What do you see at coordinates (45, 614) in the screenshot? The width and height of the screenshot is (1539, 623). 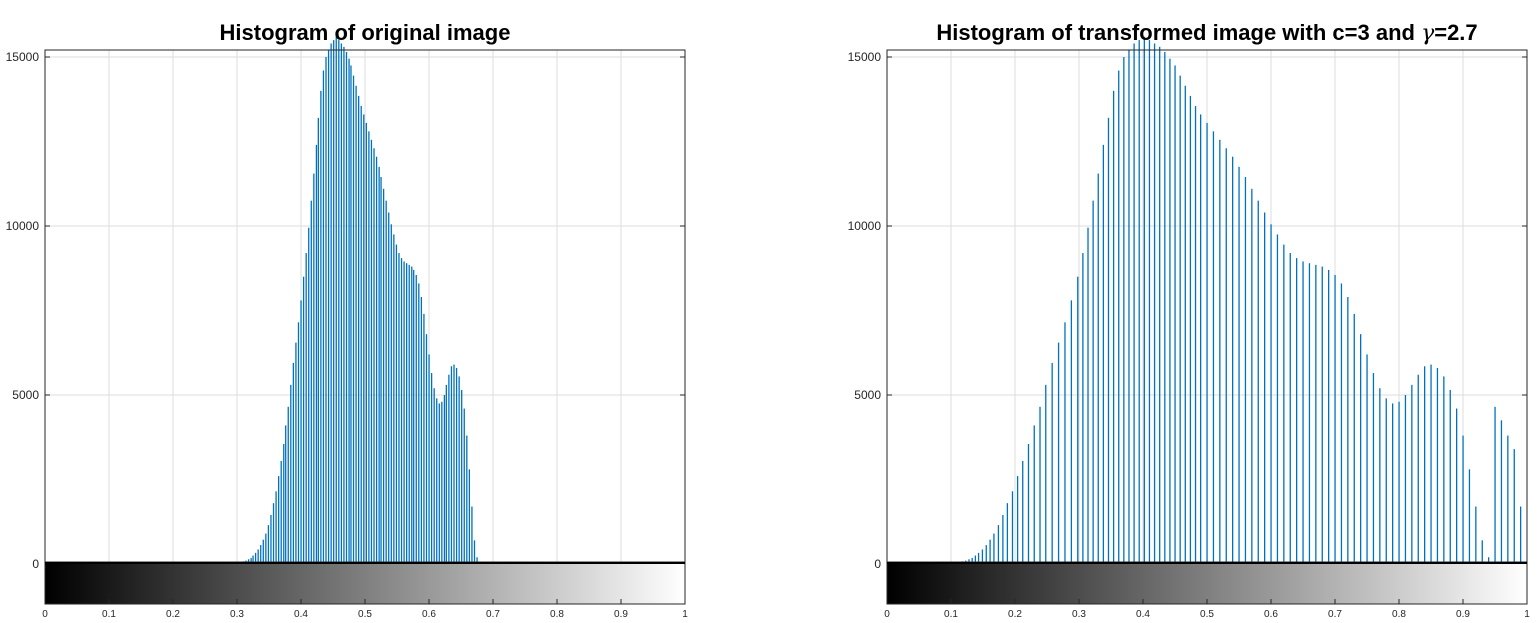 I see `x-tick-label: 0` at bounding box center [45, 614].